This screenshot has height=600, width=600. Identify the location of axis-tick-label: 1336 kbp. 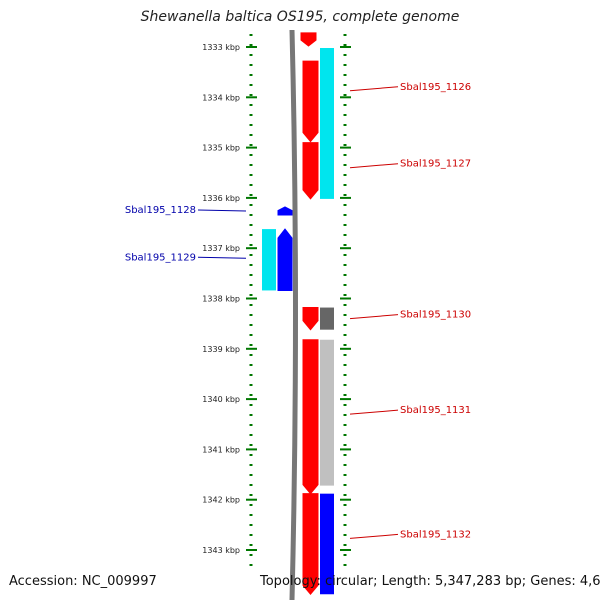
(221, 198).